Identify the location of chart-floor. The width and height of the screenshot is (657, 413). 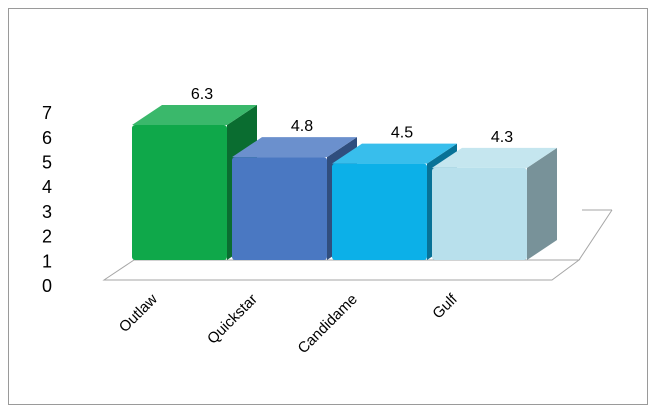
(357, 245).